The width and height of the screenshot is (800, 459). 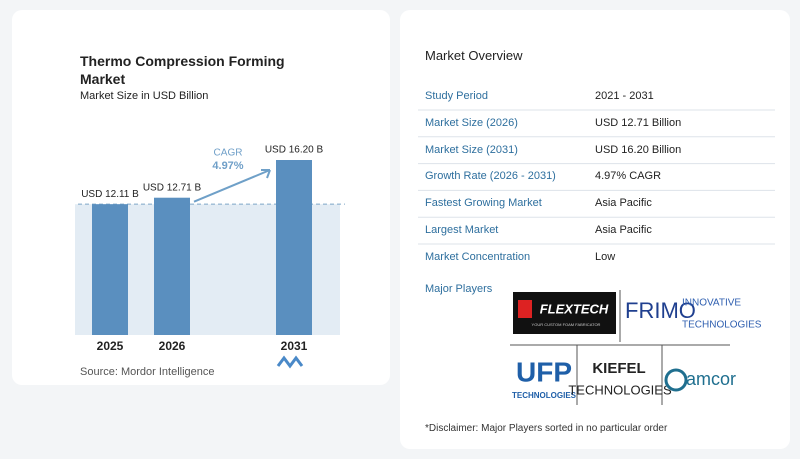 I want to click on x-tick-label: 2031, so click(x=294, y=346).